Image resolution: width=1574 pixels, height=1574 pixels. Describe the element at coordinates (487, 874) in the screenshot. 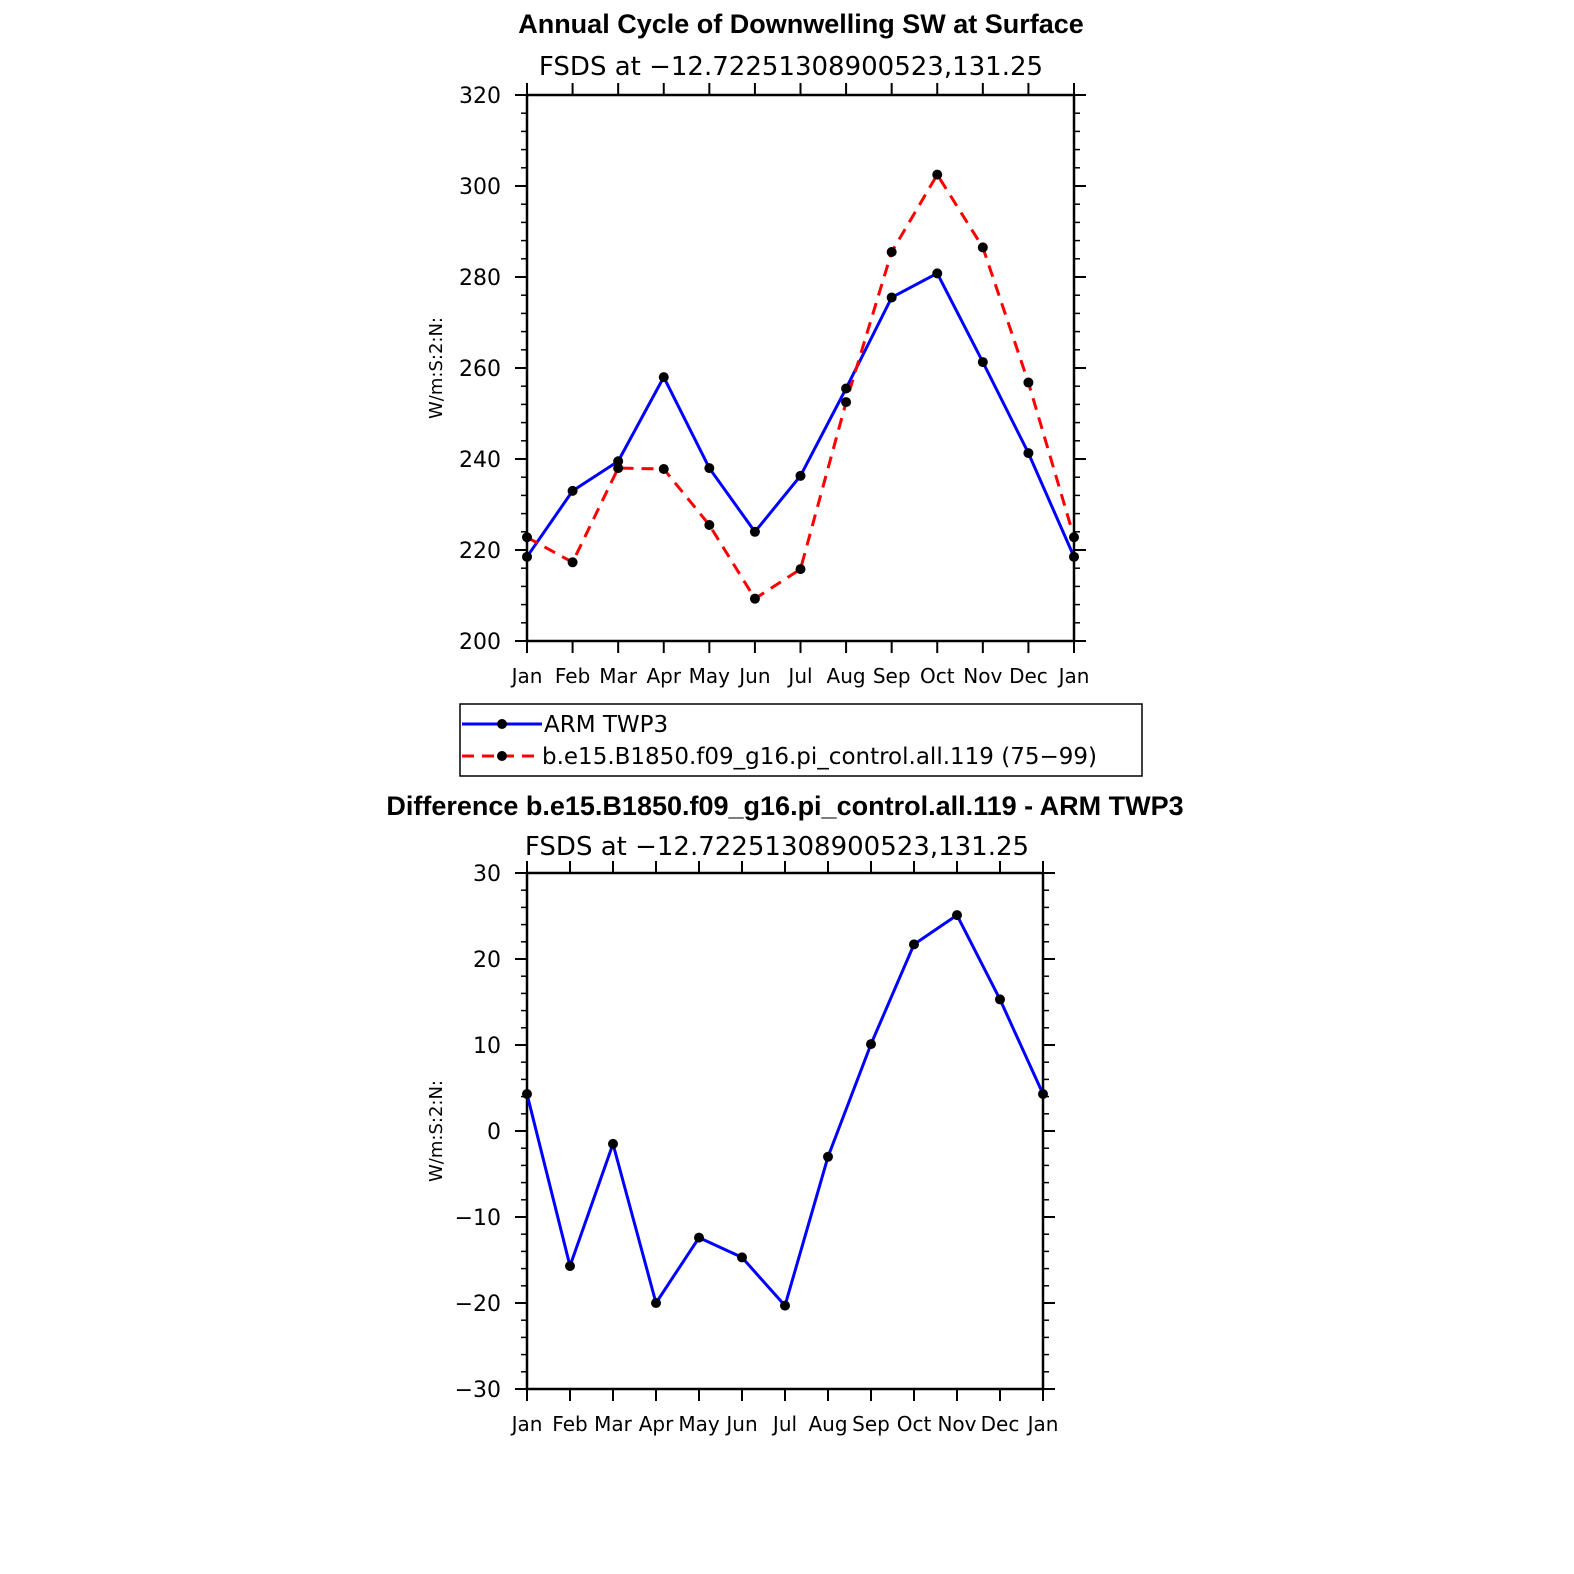

I see `y-tick-label: 30` at that location.